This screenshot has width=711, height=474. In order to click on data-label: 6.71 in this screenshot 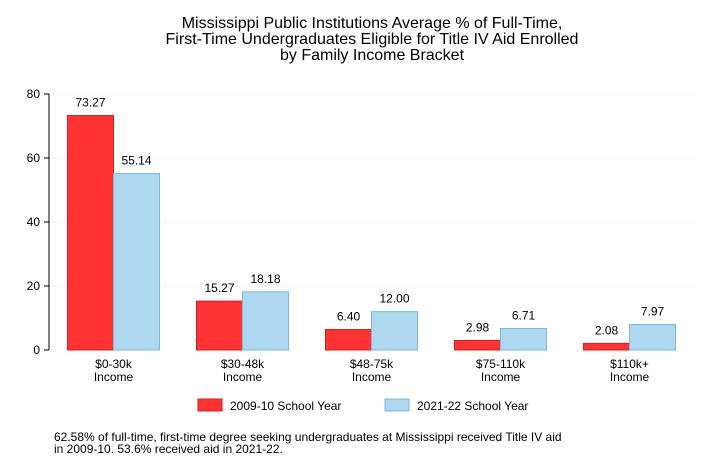, I will do `click(524, 316)`.